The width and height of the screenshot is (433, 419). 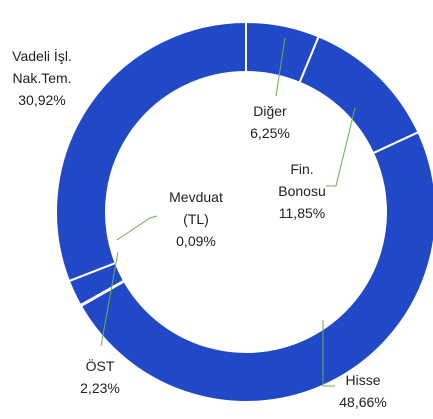 What do you see at coordinates (362, 402) in the screenshot?
I see `value-label: 48,66%` at bounding box center [362, 402].